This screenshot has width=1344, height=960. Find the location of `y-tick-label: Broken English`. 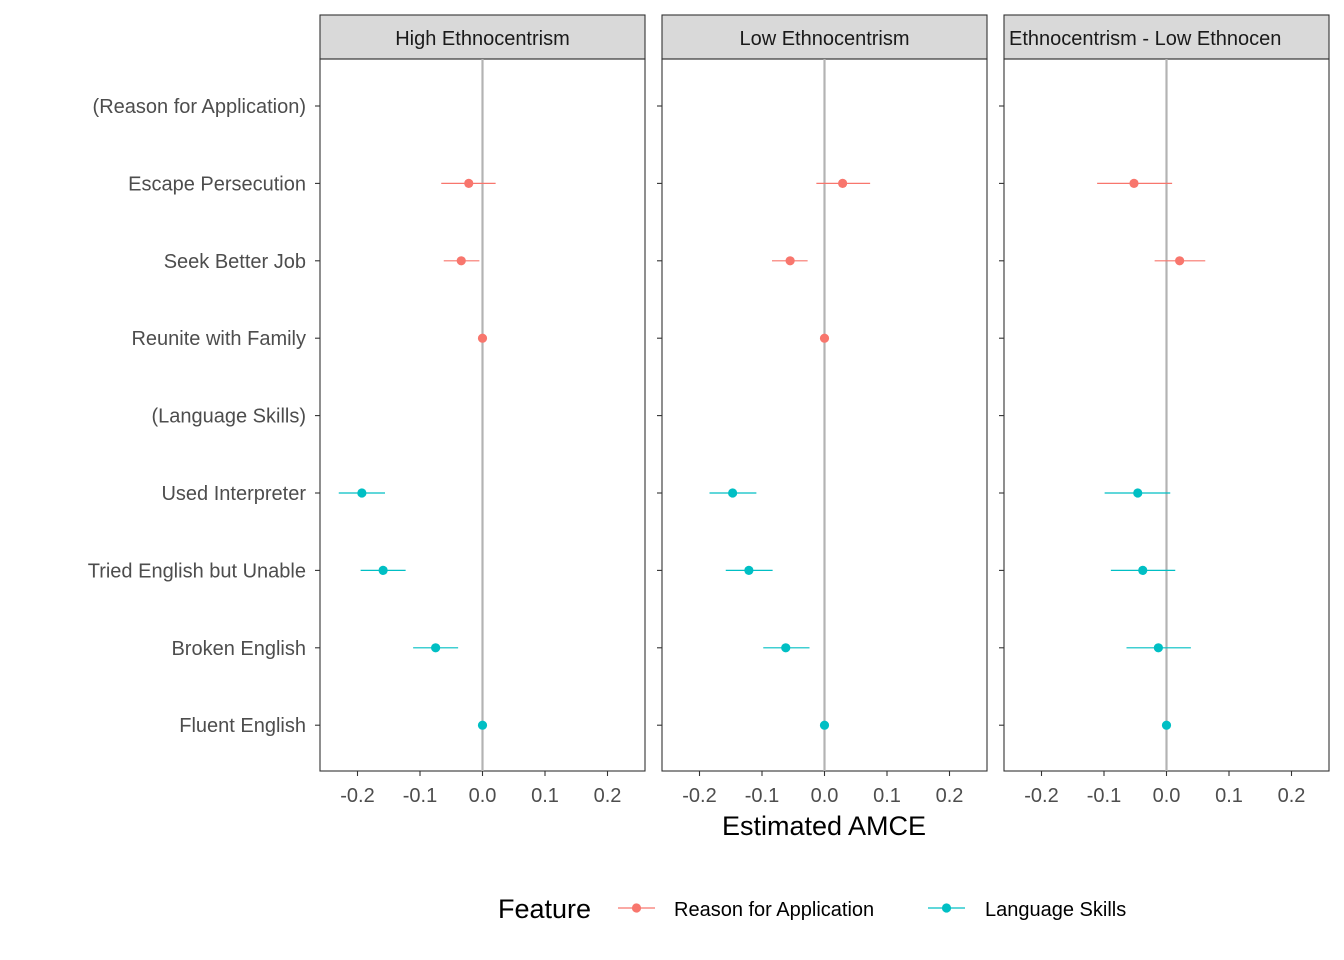

y-tick-label: Broken English is located at coordinates (238, 649).